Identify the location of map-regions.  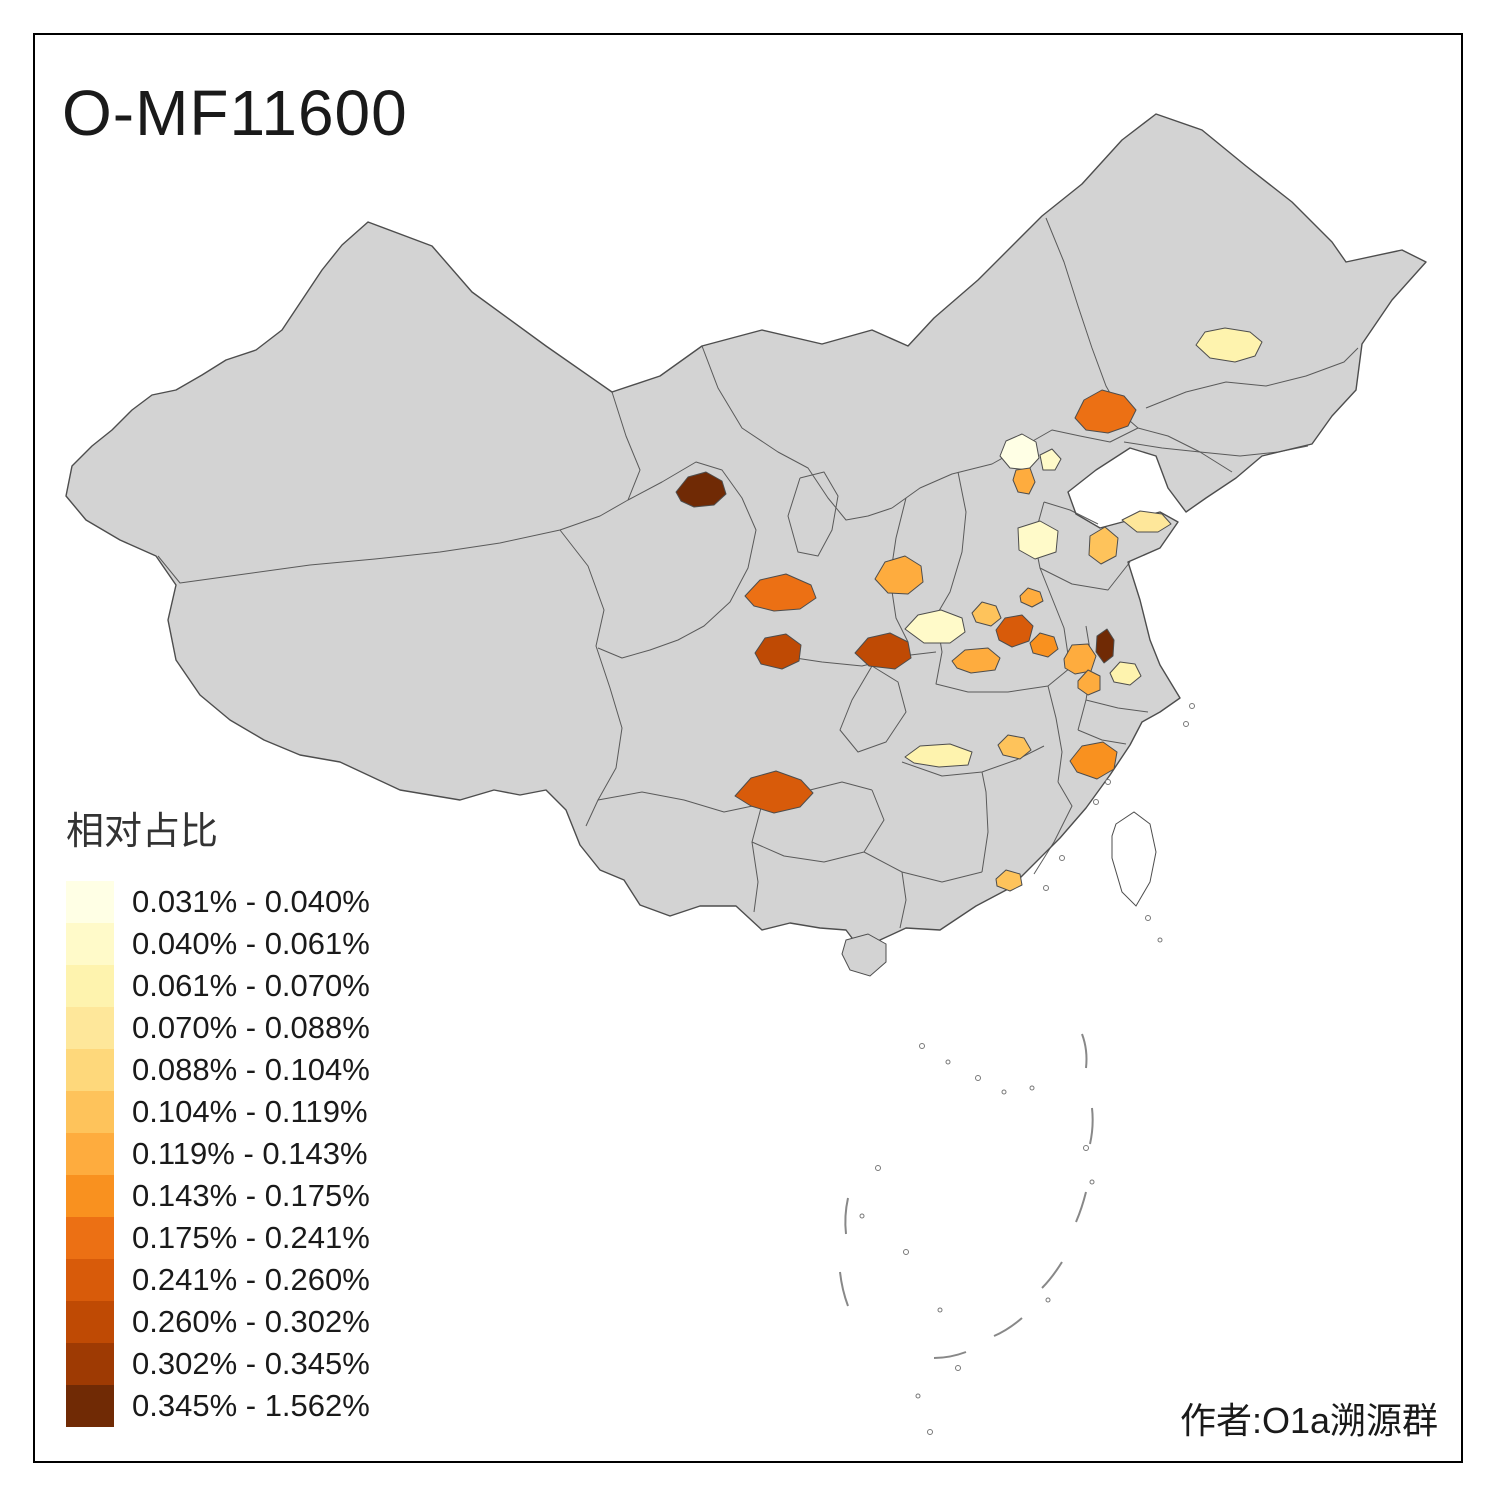
(969, 609).